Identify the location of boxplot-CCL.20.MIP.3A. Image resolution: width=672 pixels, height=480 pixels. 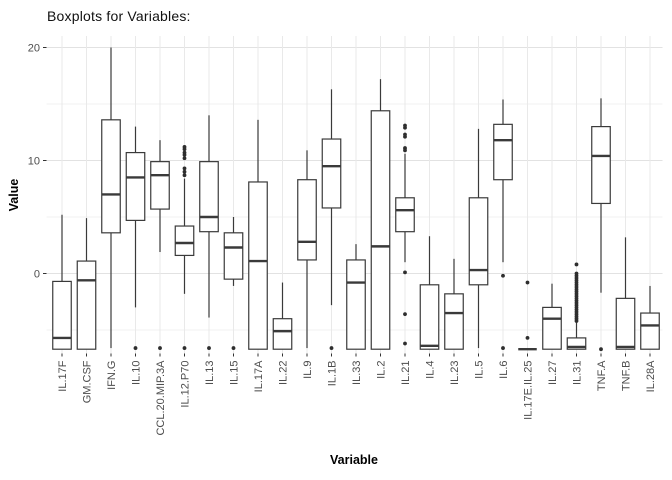
(160, 245).